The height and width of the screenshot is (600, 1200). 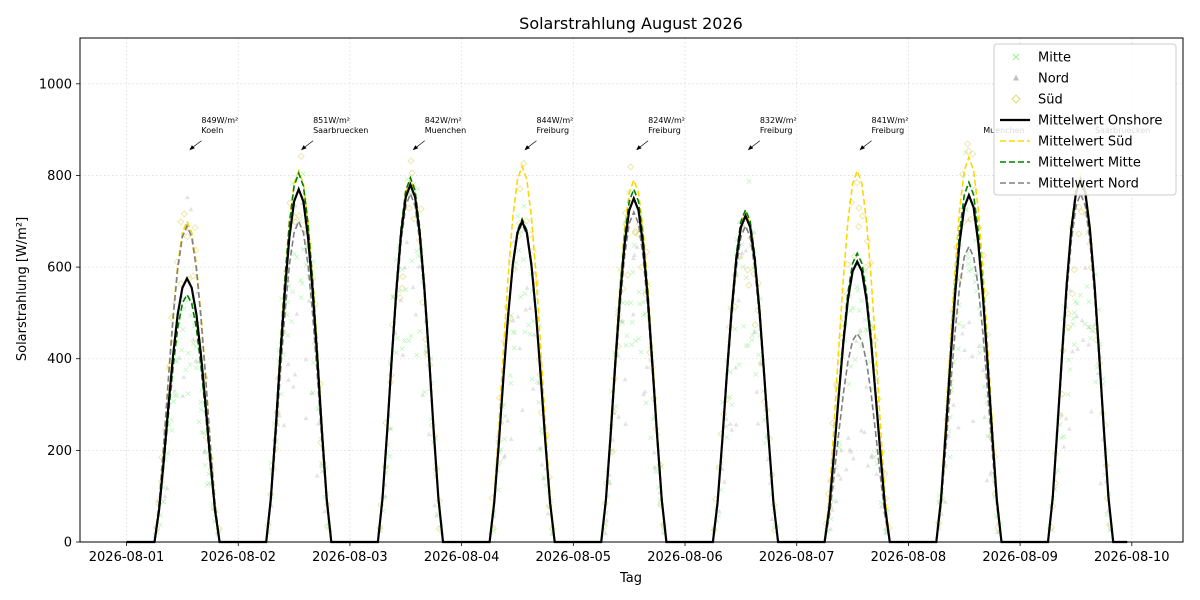 I want to click on annotation-value: 851W/m², so click(x=331, y=120).